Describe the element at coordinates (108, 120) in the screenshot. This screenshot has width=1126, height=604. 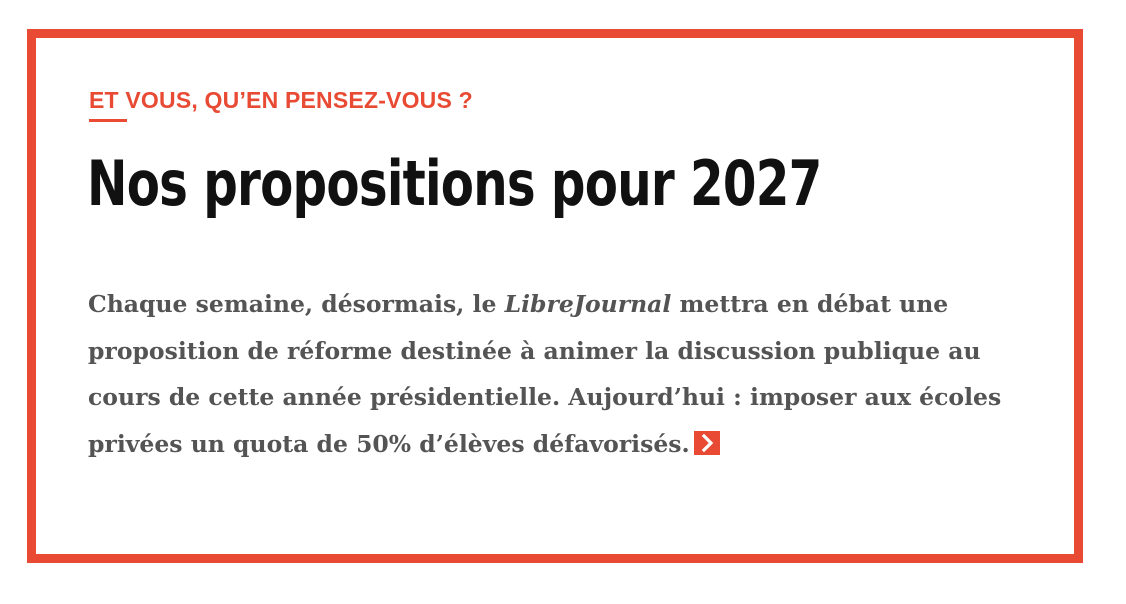
I see `kicker-underline` at that location.